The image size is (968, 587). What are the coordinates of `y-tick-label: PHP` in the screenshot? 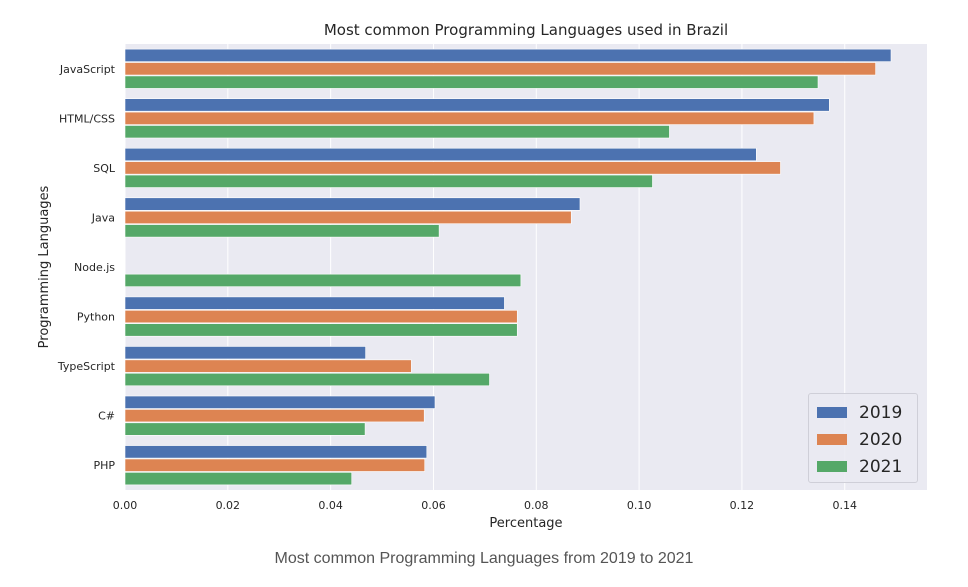 It's located at (104, 465).